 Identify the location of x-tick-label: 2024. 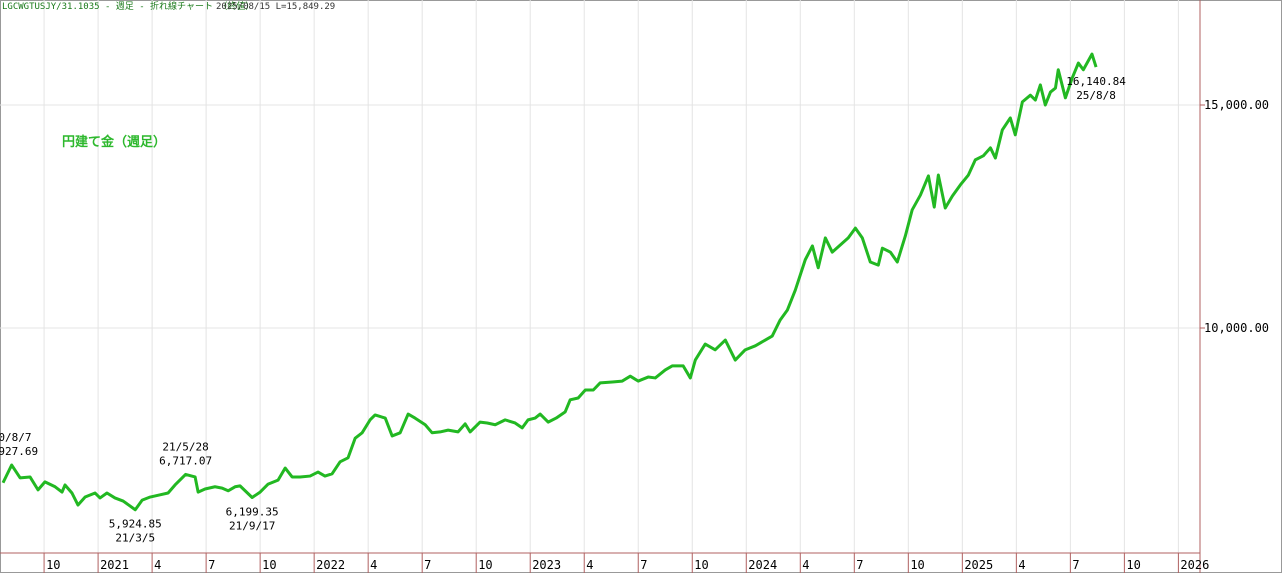
(762, 565).